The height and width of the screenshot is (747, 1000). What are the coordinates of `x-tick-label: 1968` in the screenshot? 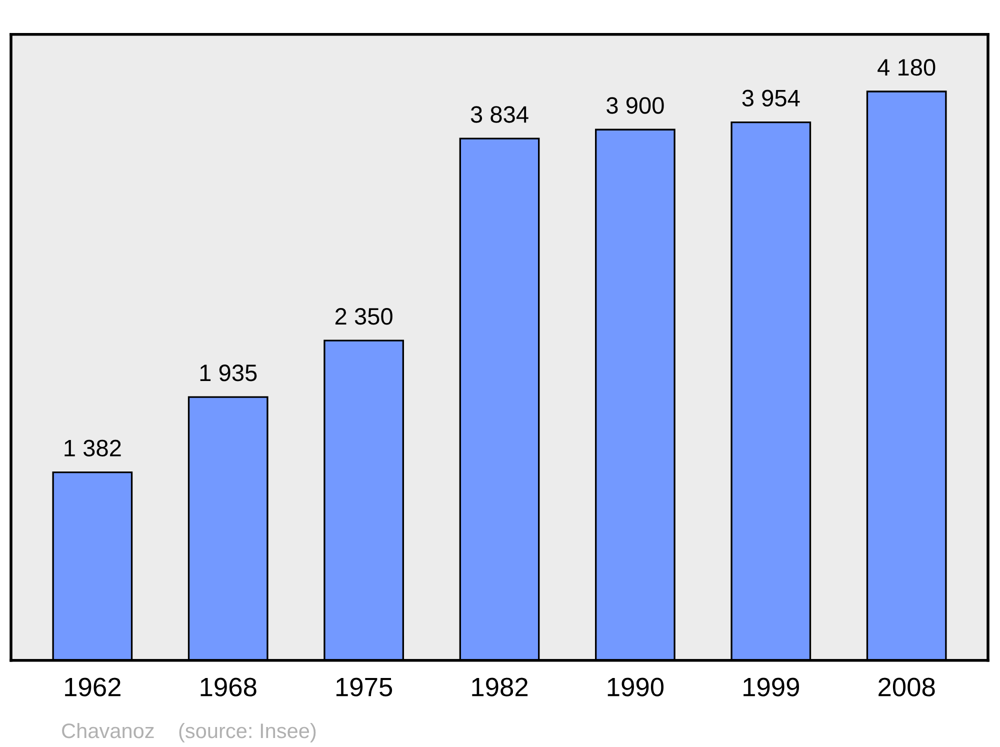 It's located at (228, 687).